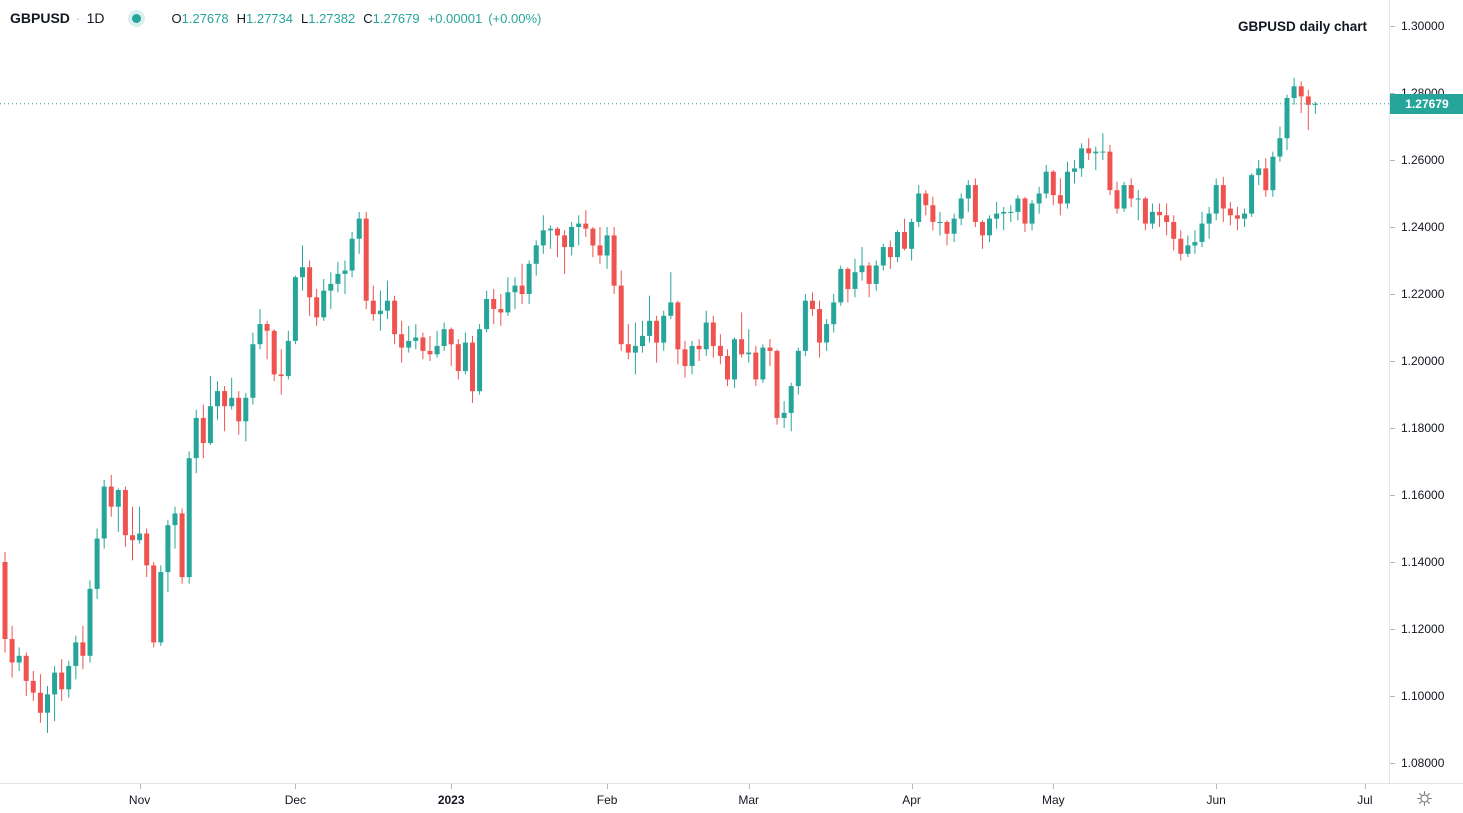 This screenshot has width=1463, height=813. Describe the element at coordinates (1216, 800) in the screenshot. I see `time-axis-label: Jun` at that location.